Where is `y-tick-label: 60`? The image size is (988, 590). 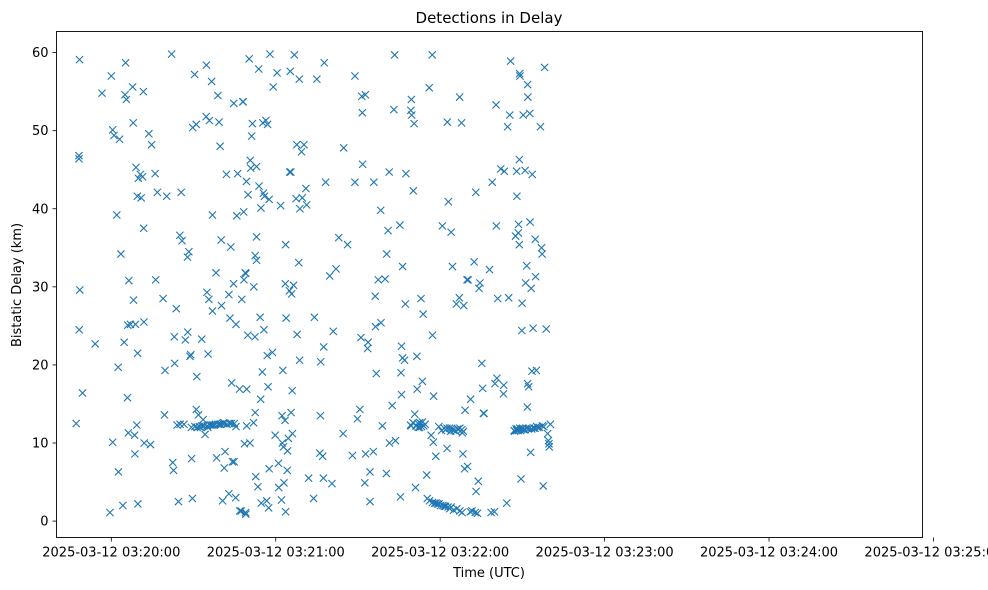
y-tick-label: 60 is located at coordinates (40, 53).